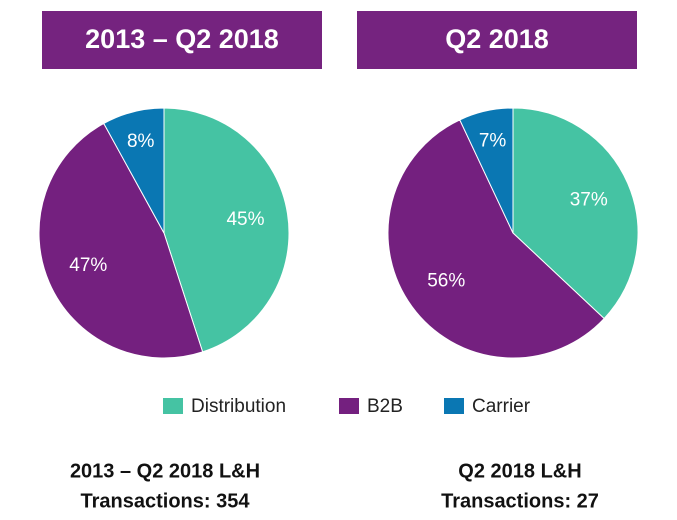 Image resolution: width=677 pixels, height=520 pixels. I want to click on slice-label: 47%, so click(88, 265).